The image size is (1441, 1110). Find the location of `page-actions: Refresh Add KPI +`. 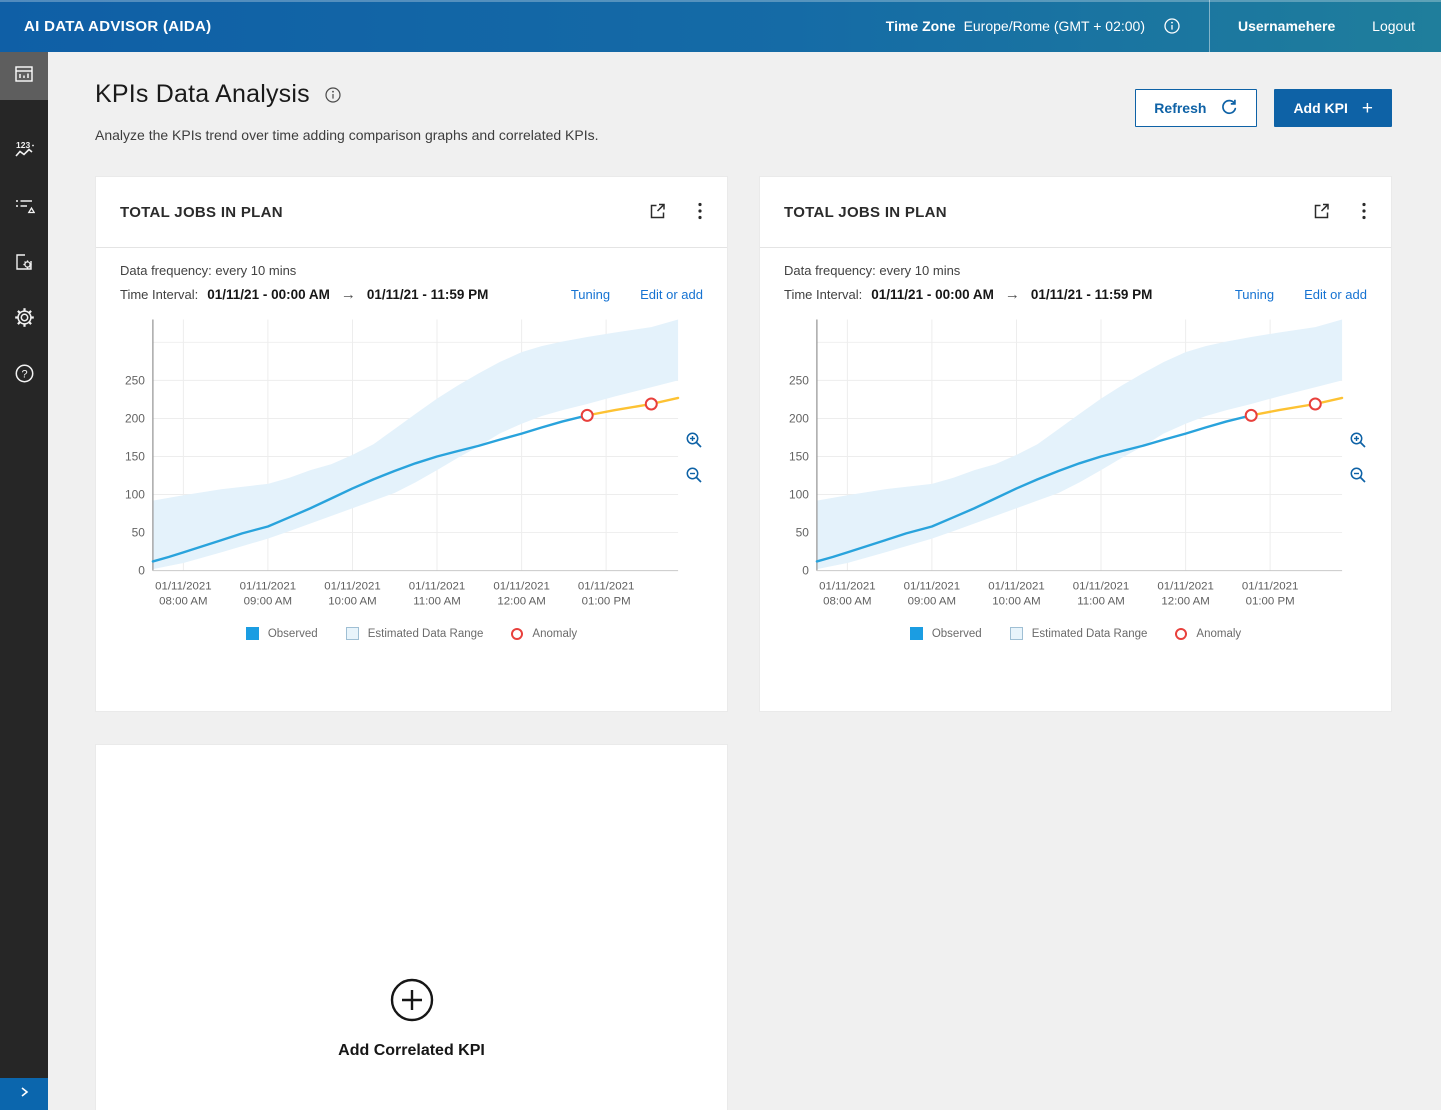

page-actions: Refresh Add KPI + is located at coordinates (1263, 108).